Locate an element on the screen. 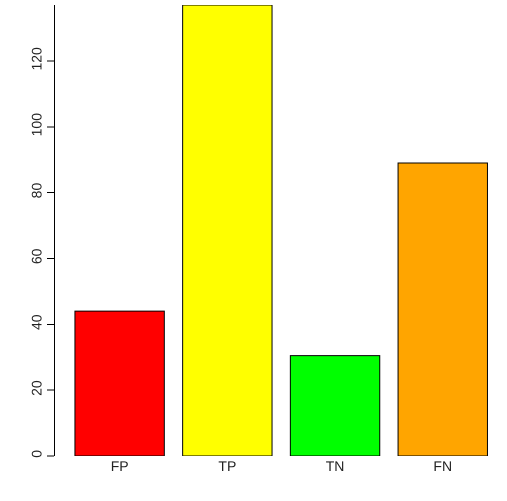  x-tick-label: TN is located at coordinates (335, 466).